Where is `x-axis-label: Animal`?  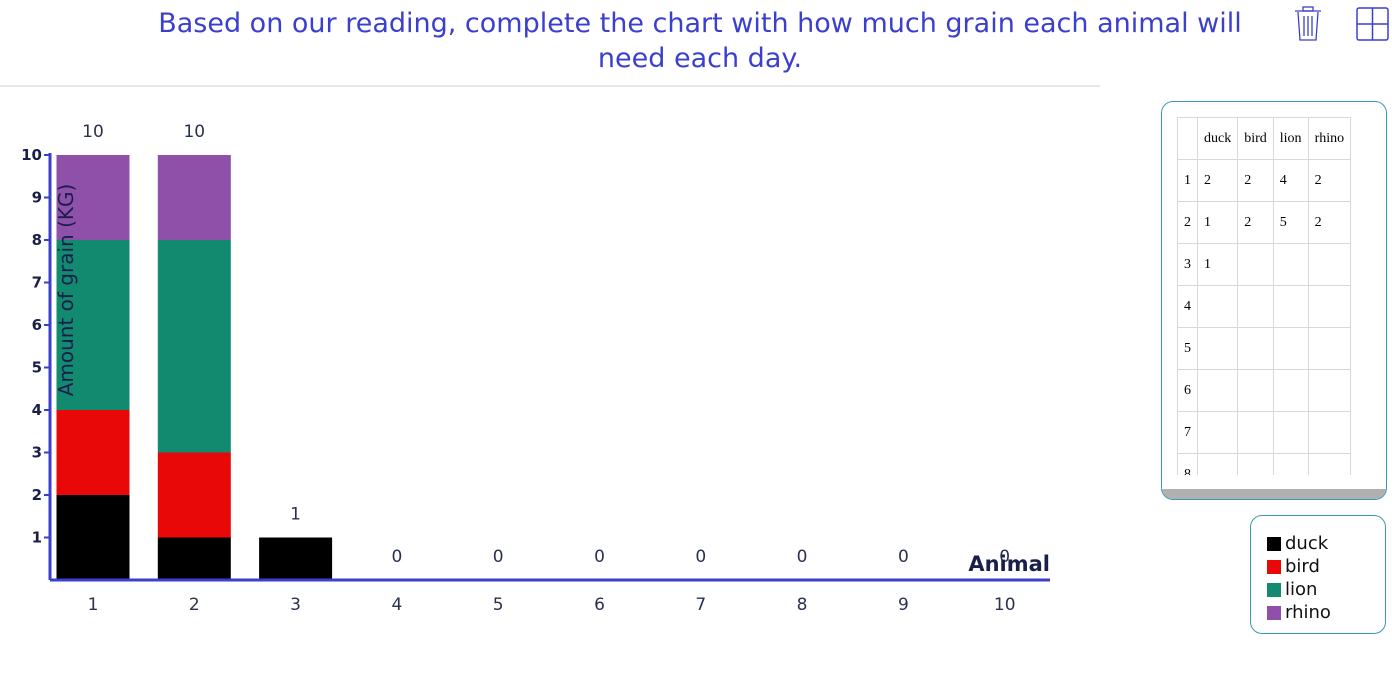 x-axis-label: Animal is located at coordinates (1009, 564).